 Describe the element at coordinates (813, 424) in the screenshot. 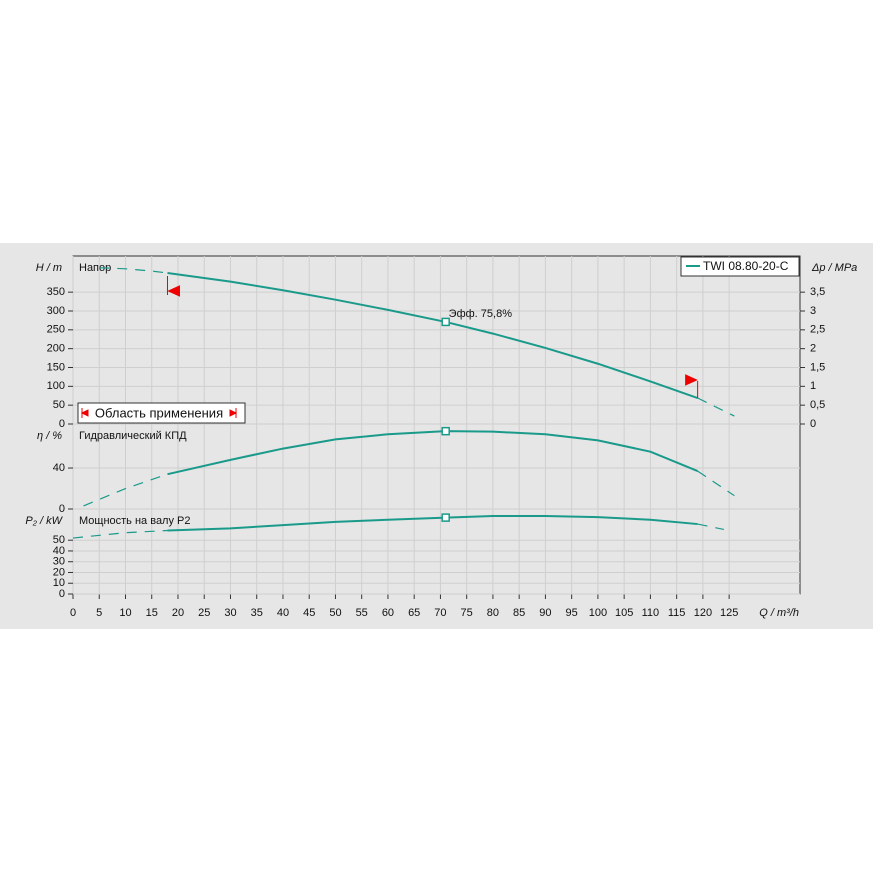

I see `y2-tick-label: 0` at that location.